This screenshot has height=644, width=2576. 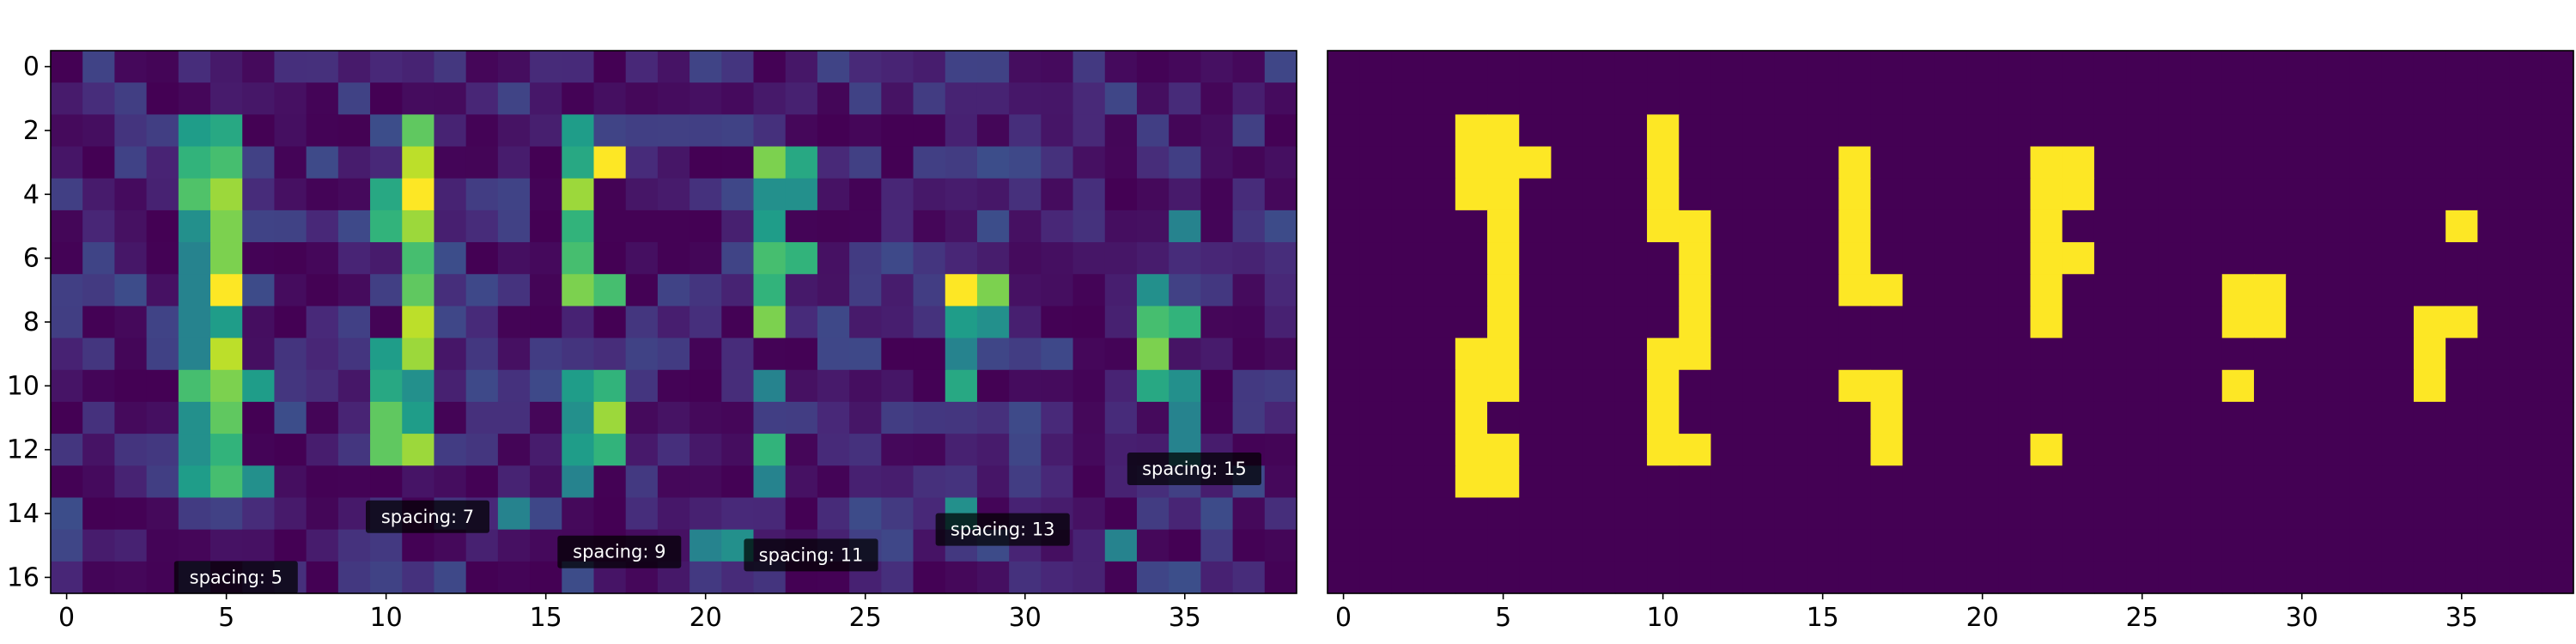 I want to click on y-tick-label: 12, so click(x=23, y=450).